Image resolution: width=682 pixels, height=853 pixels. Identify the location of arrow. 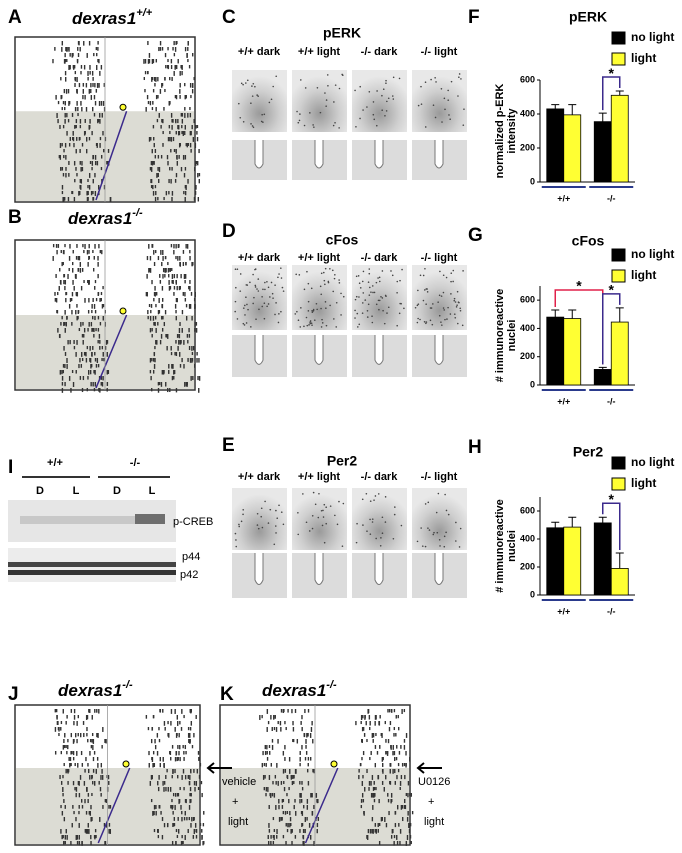
(429, 768).